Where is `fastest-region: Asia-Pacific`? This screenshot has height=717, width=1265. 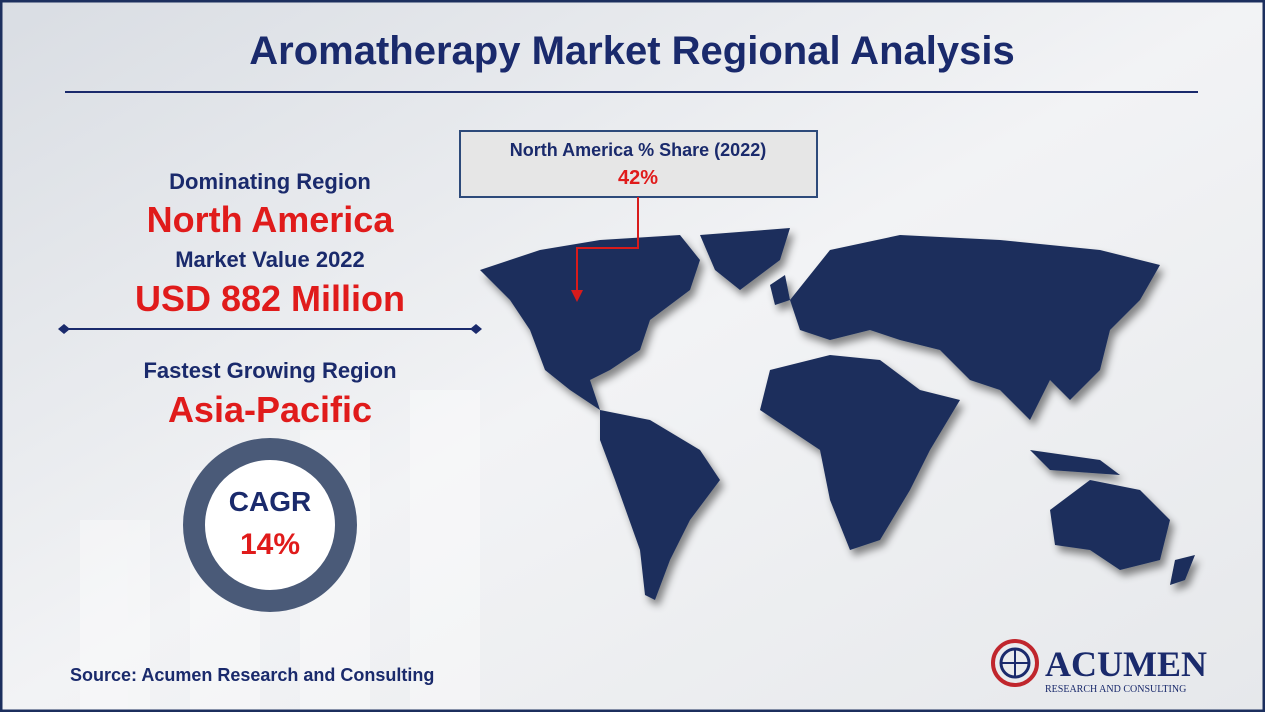 fastest-region: Asia-Pacific is located at coordinates (270, 409).